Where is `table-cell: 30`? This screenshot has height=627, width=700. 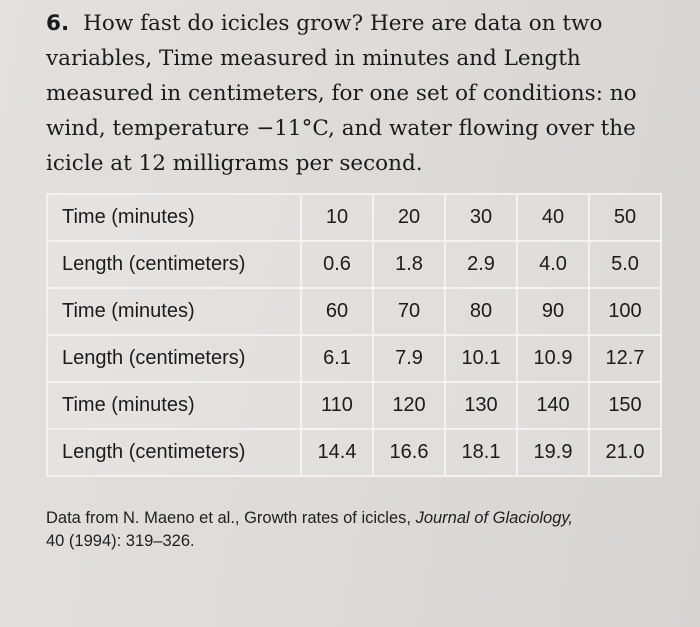 table-cell: 30 is located at coordinates (481, 217).